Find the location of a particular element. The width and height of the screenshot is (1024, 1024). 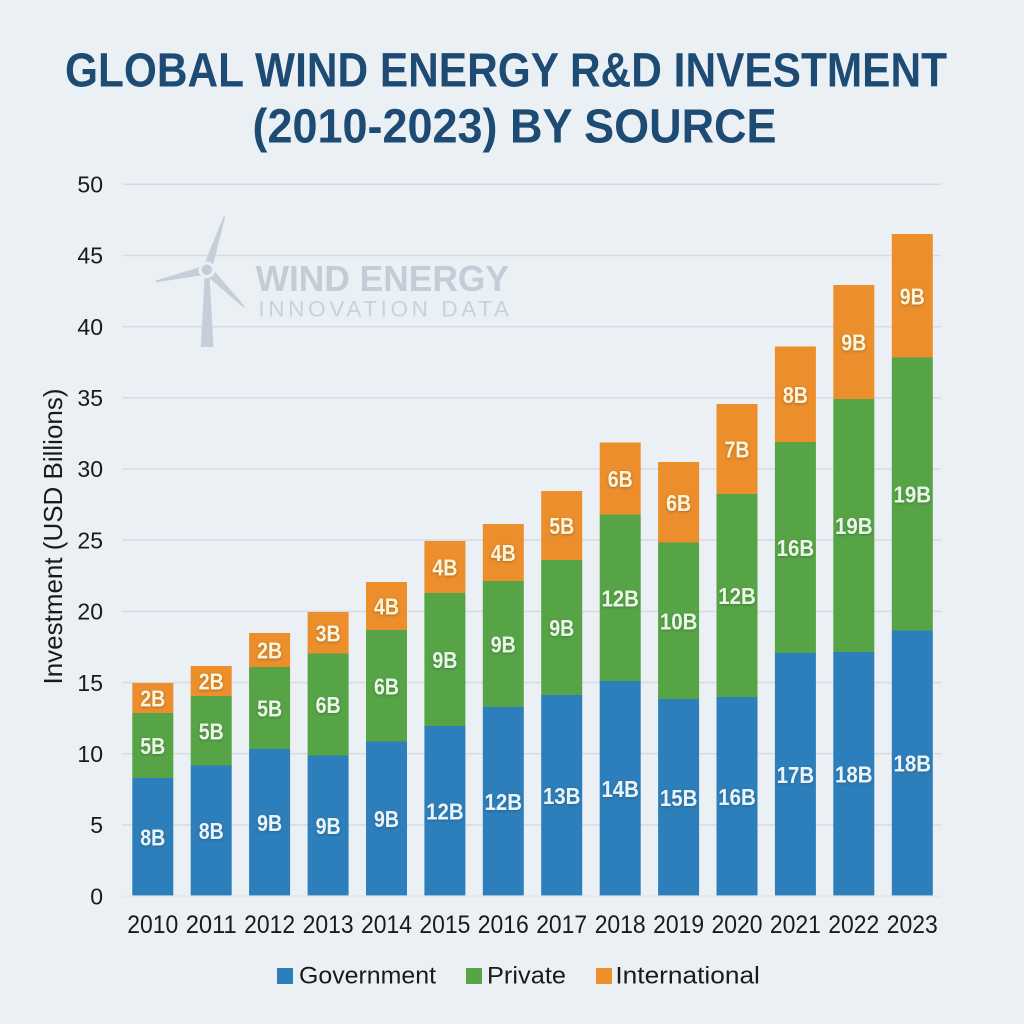

svg-text: 50 is located at coordinates (90, 185).